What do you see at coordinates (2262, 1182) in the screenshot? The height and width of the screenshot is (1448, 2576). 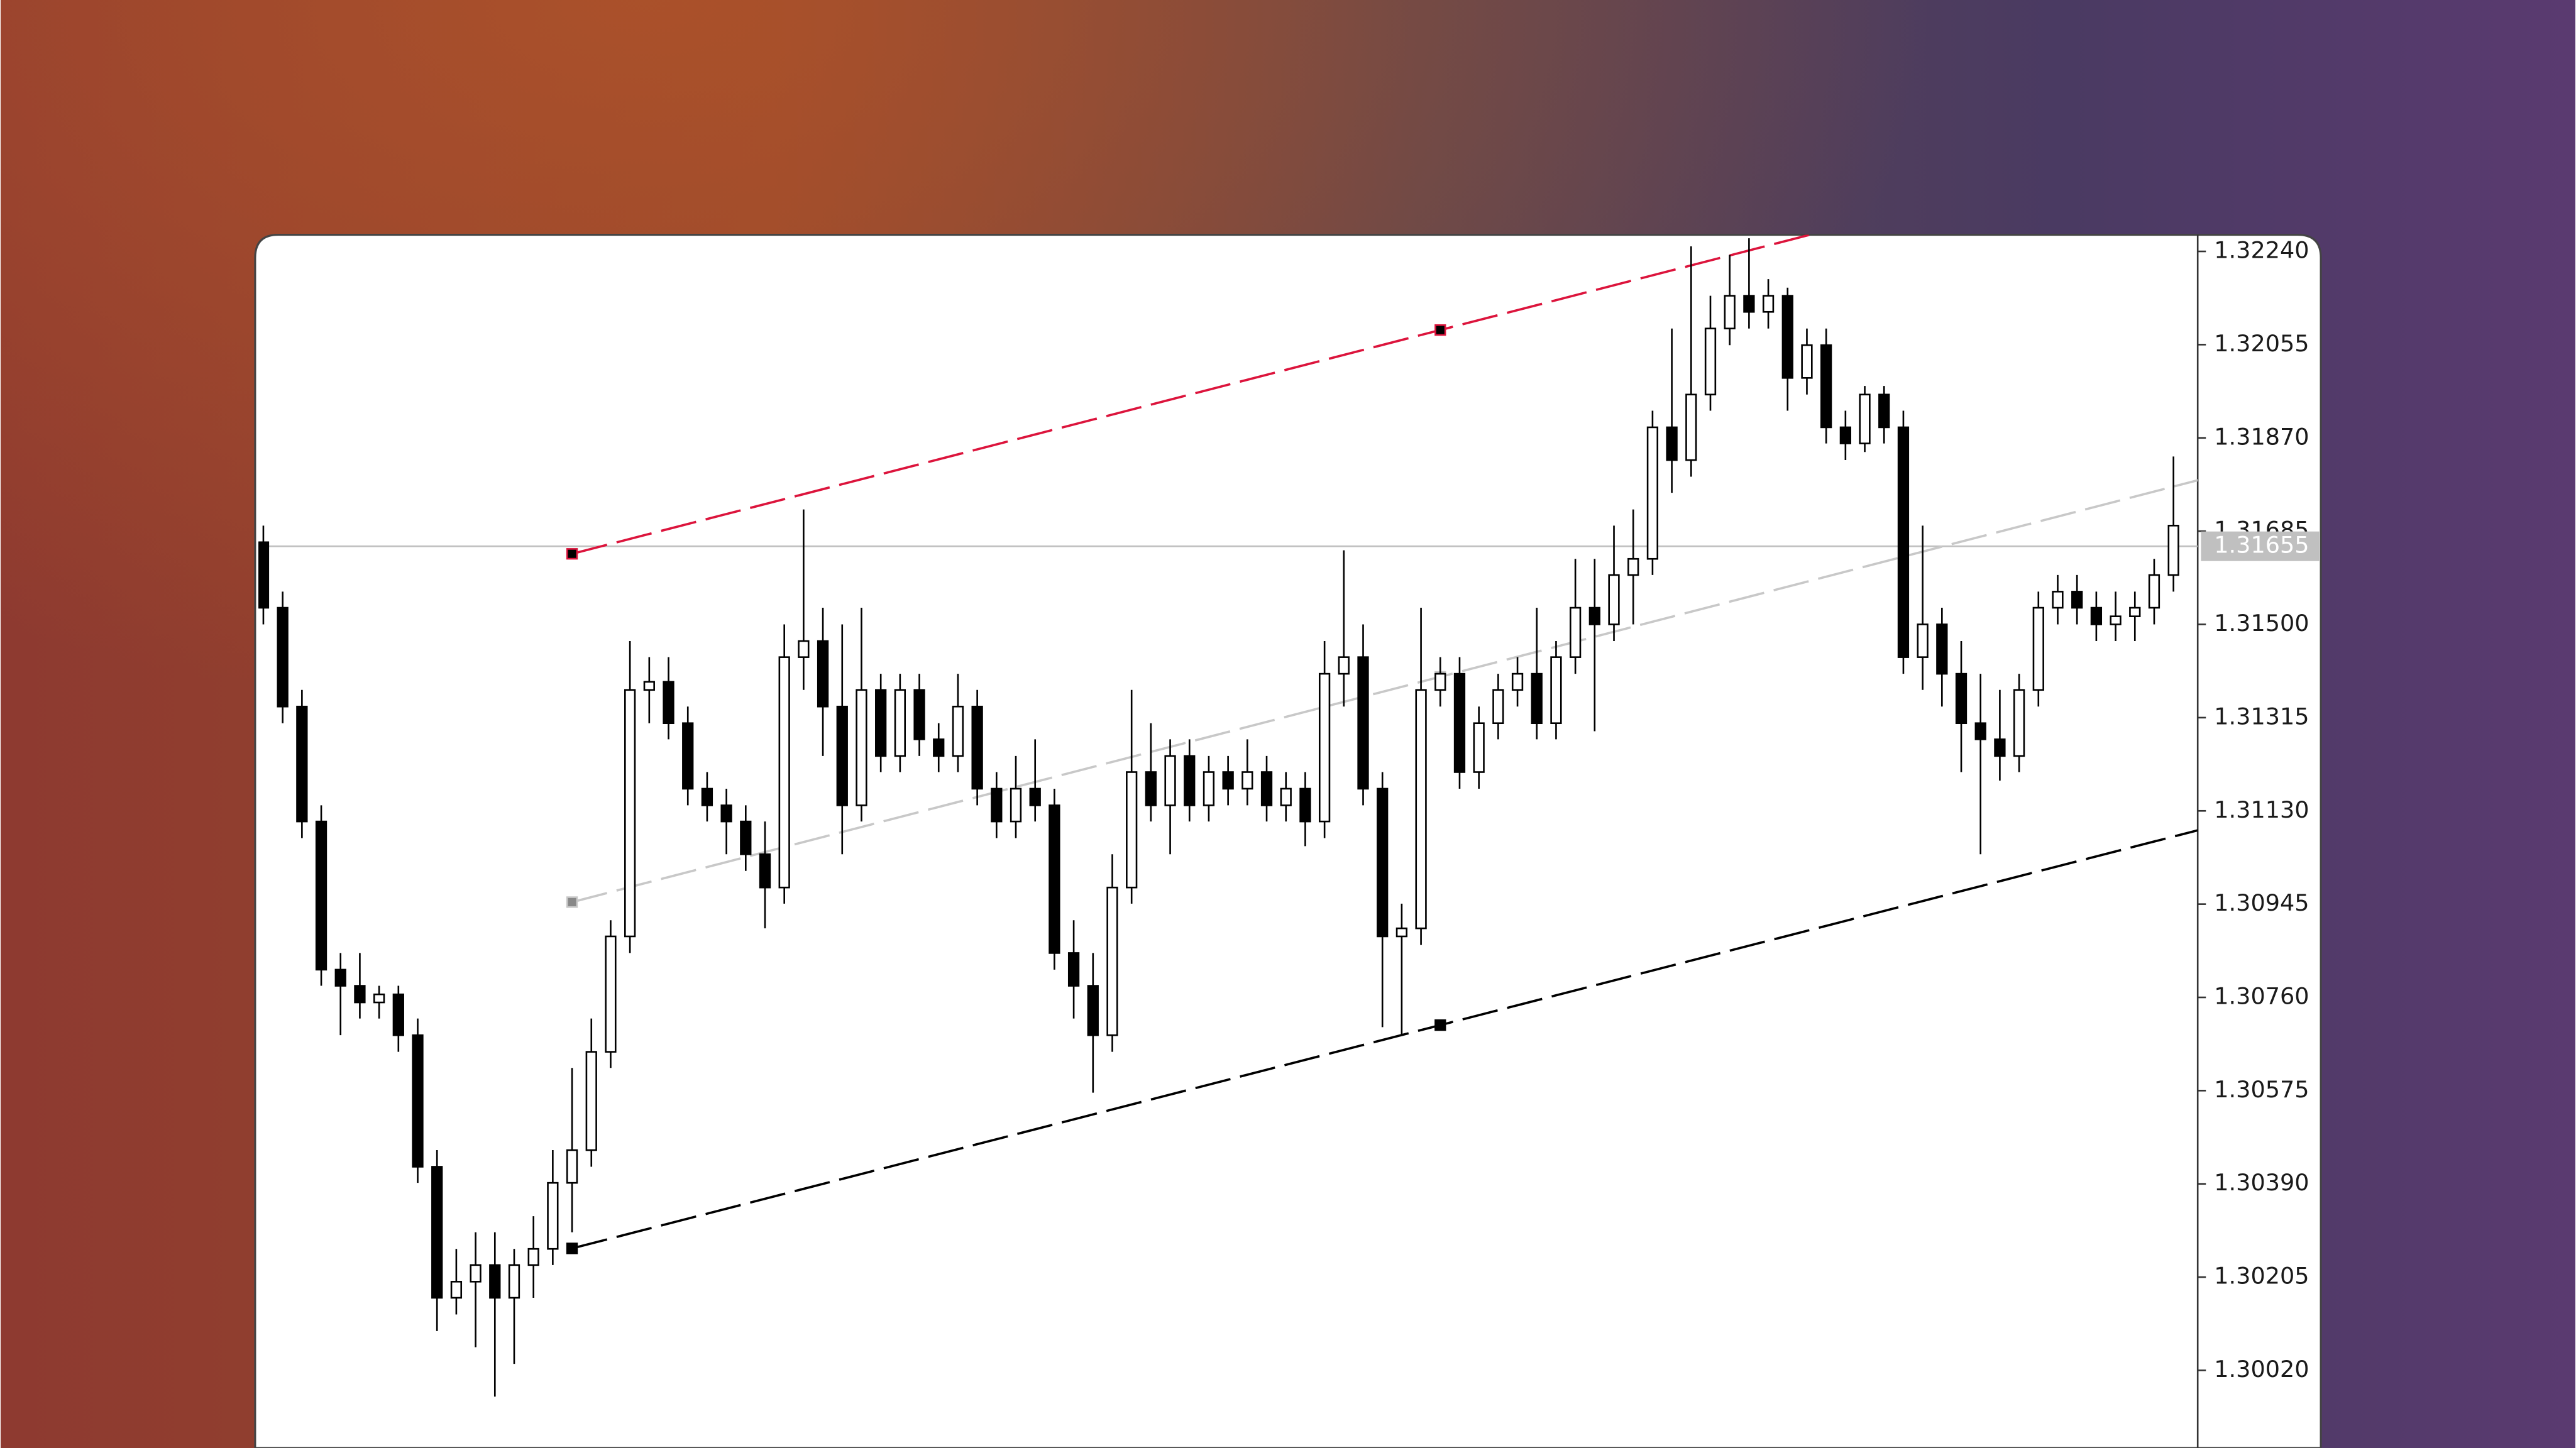 I see `y-tick-label: 1.30390` at bounding box center [2262, 1182].